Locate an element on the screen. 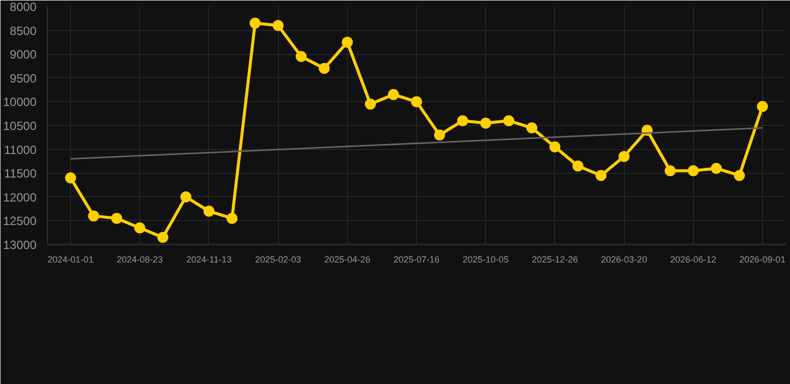 The image size is (790, 384). x-tick-label: 2024-01-01 is located at coordinates (71, 259).